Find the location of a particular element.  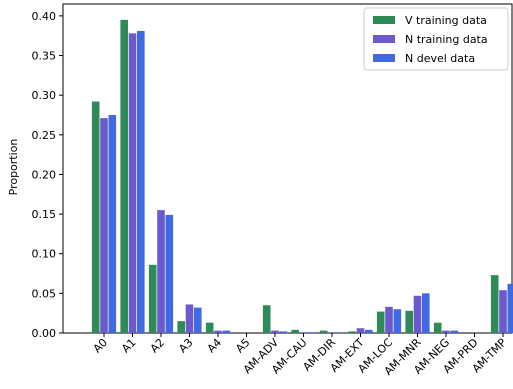

x-tick-label: A5 is located at coordinates (242, 345).